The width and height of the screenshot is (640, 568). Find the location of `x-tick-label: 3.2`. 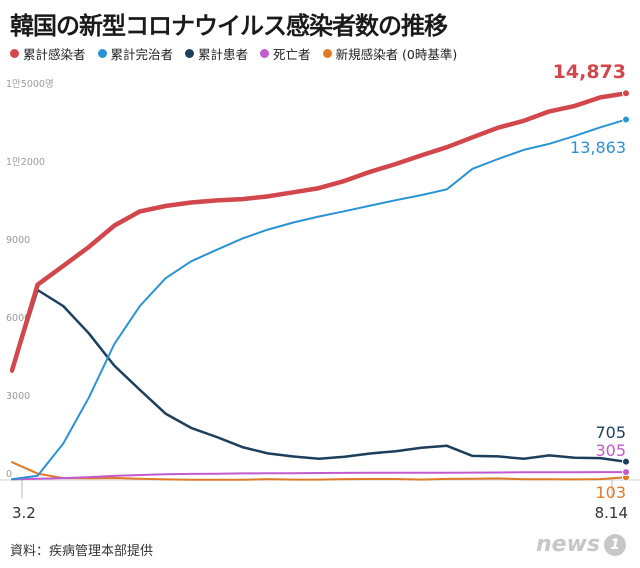

x-tick-label: 3.2 is located at coordinates (24, 513).